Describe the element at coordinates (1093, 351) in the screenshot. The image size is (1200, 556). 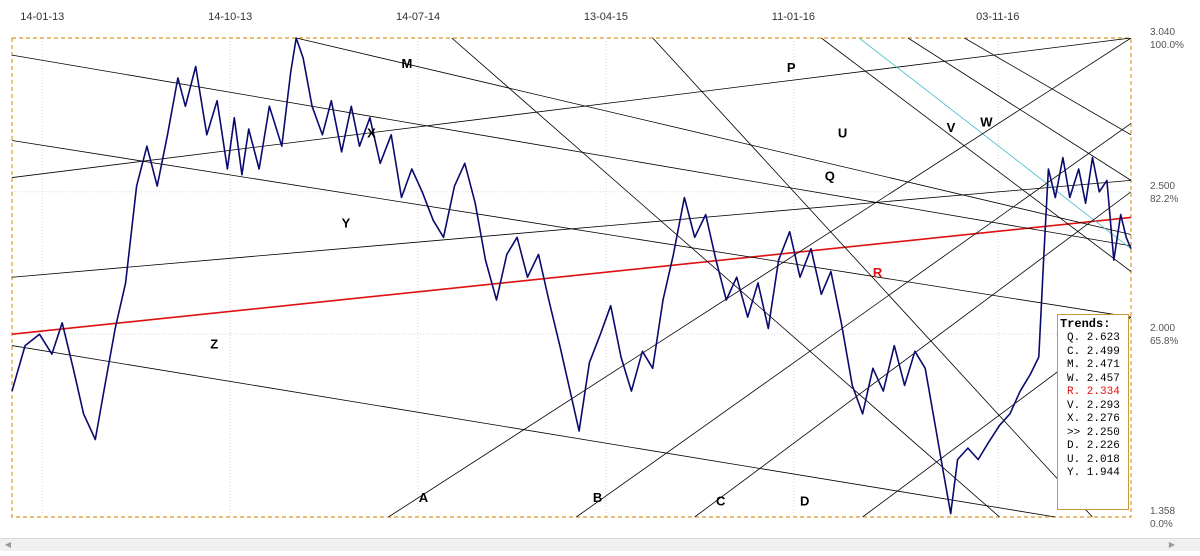
I see `trend-row: C. 2.499` at that location.